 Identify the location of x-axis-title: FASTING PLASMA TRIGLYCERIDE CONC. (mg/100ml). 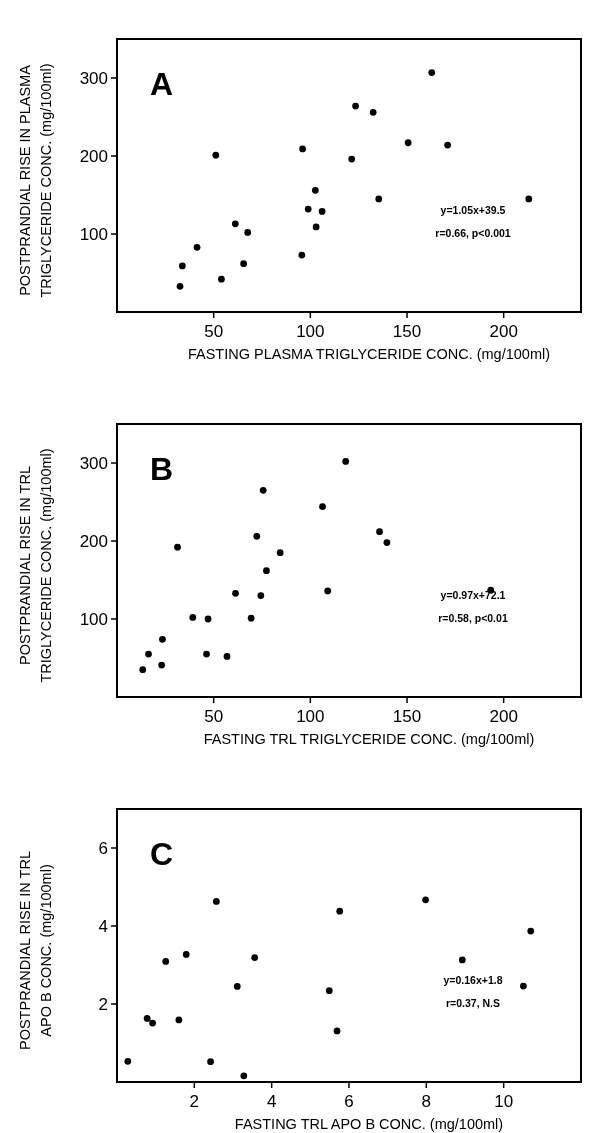
(369, 354).